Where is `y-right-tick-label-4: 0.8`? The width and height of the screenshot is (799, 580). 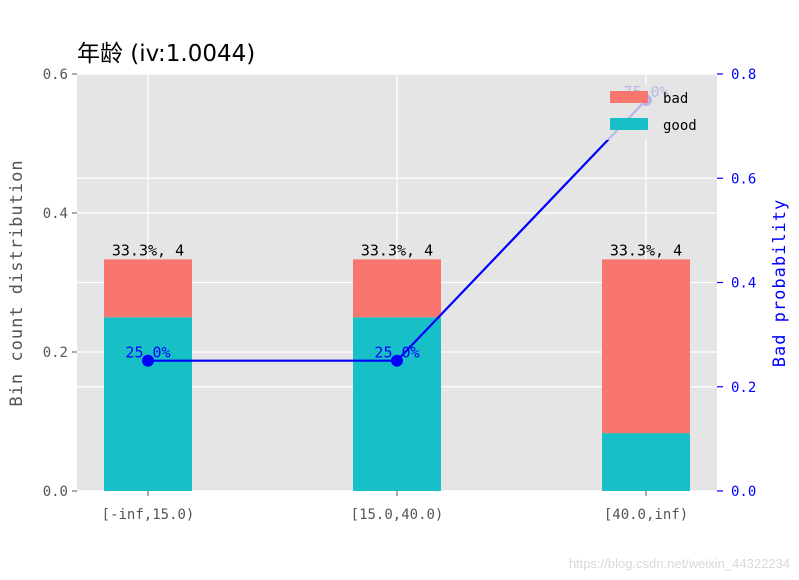 y-right-tick-label-4: 0.8 is located at coordinates (743, 75).